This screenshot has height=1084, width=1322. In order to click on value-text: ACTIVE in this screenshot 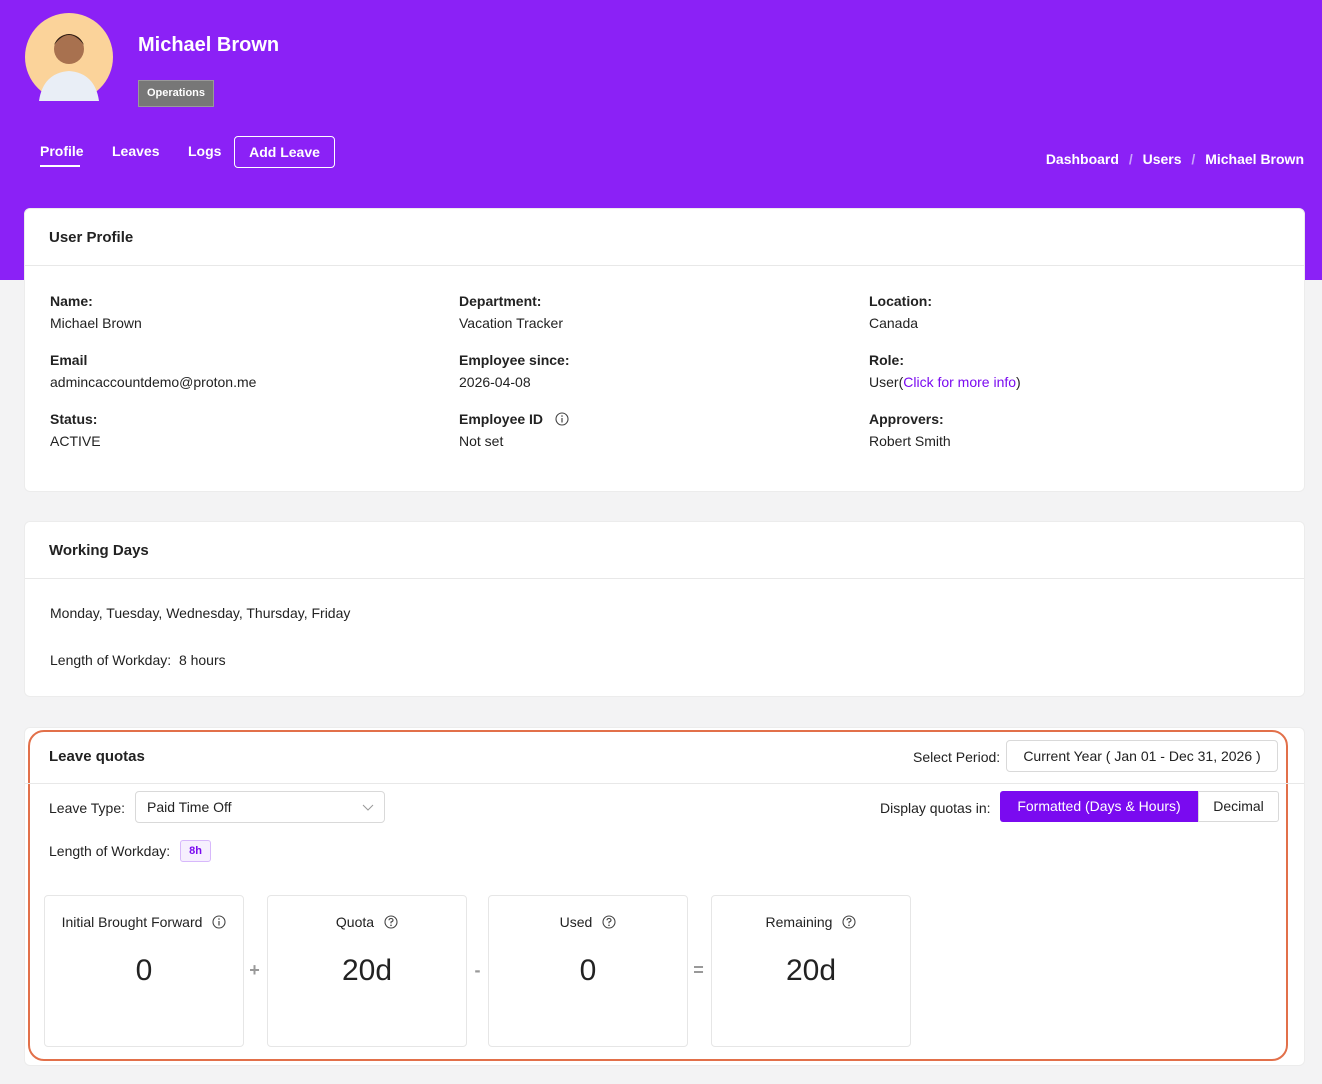, I will do `click(75, 441)`.